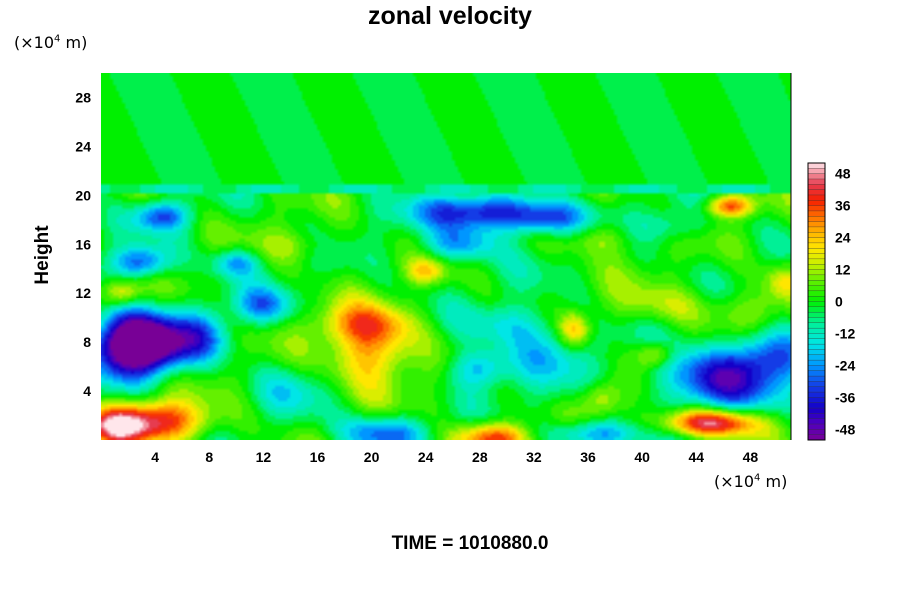 This screenshot has height=600, width=900. Describe the element at coordinates (83, 146) in the screenshot. I see `y-tick-label: 24` at that location.